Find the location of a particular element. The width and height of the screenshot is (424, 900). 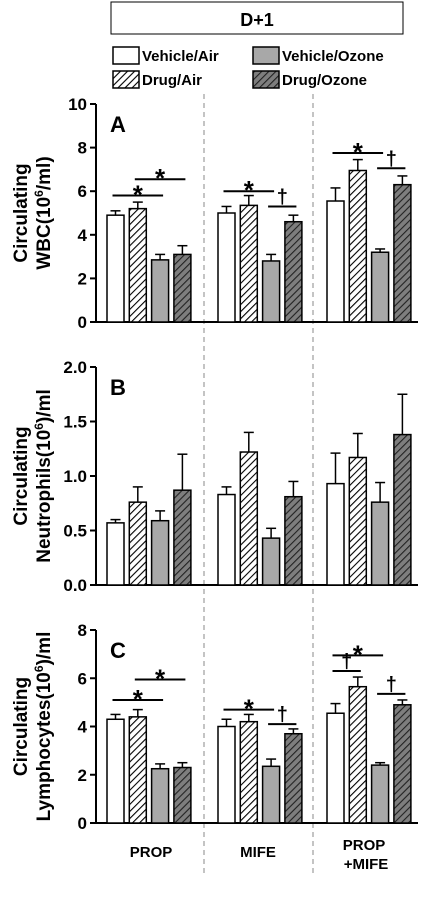

figure-header: D+1 is located at coordinates (257, 18).